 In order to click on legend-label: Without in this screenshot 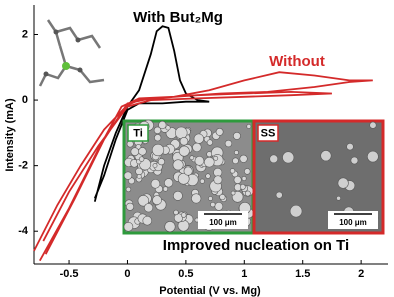, I will do `click(297, 61)`.